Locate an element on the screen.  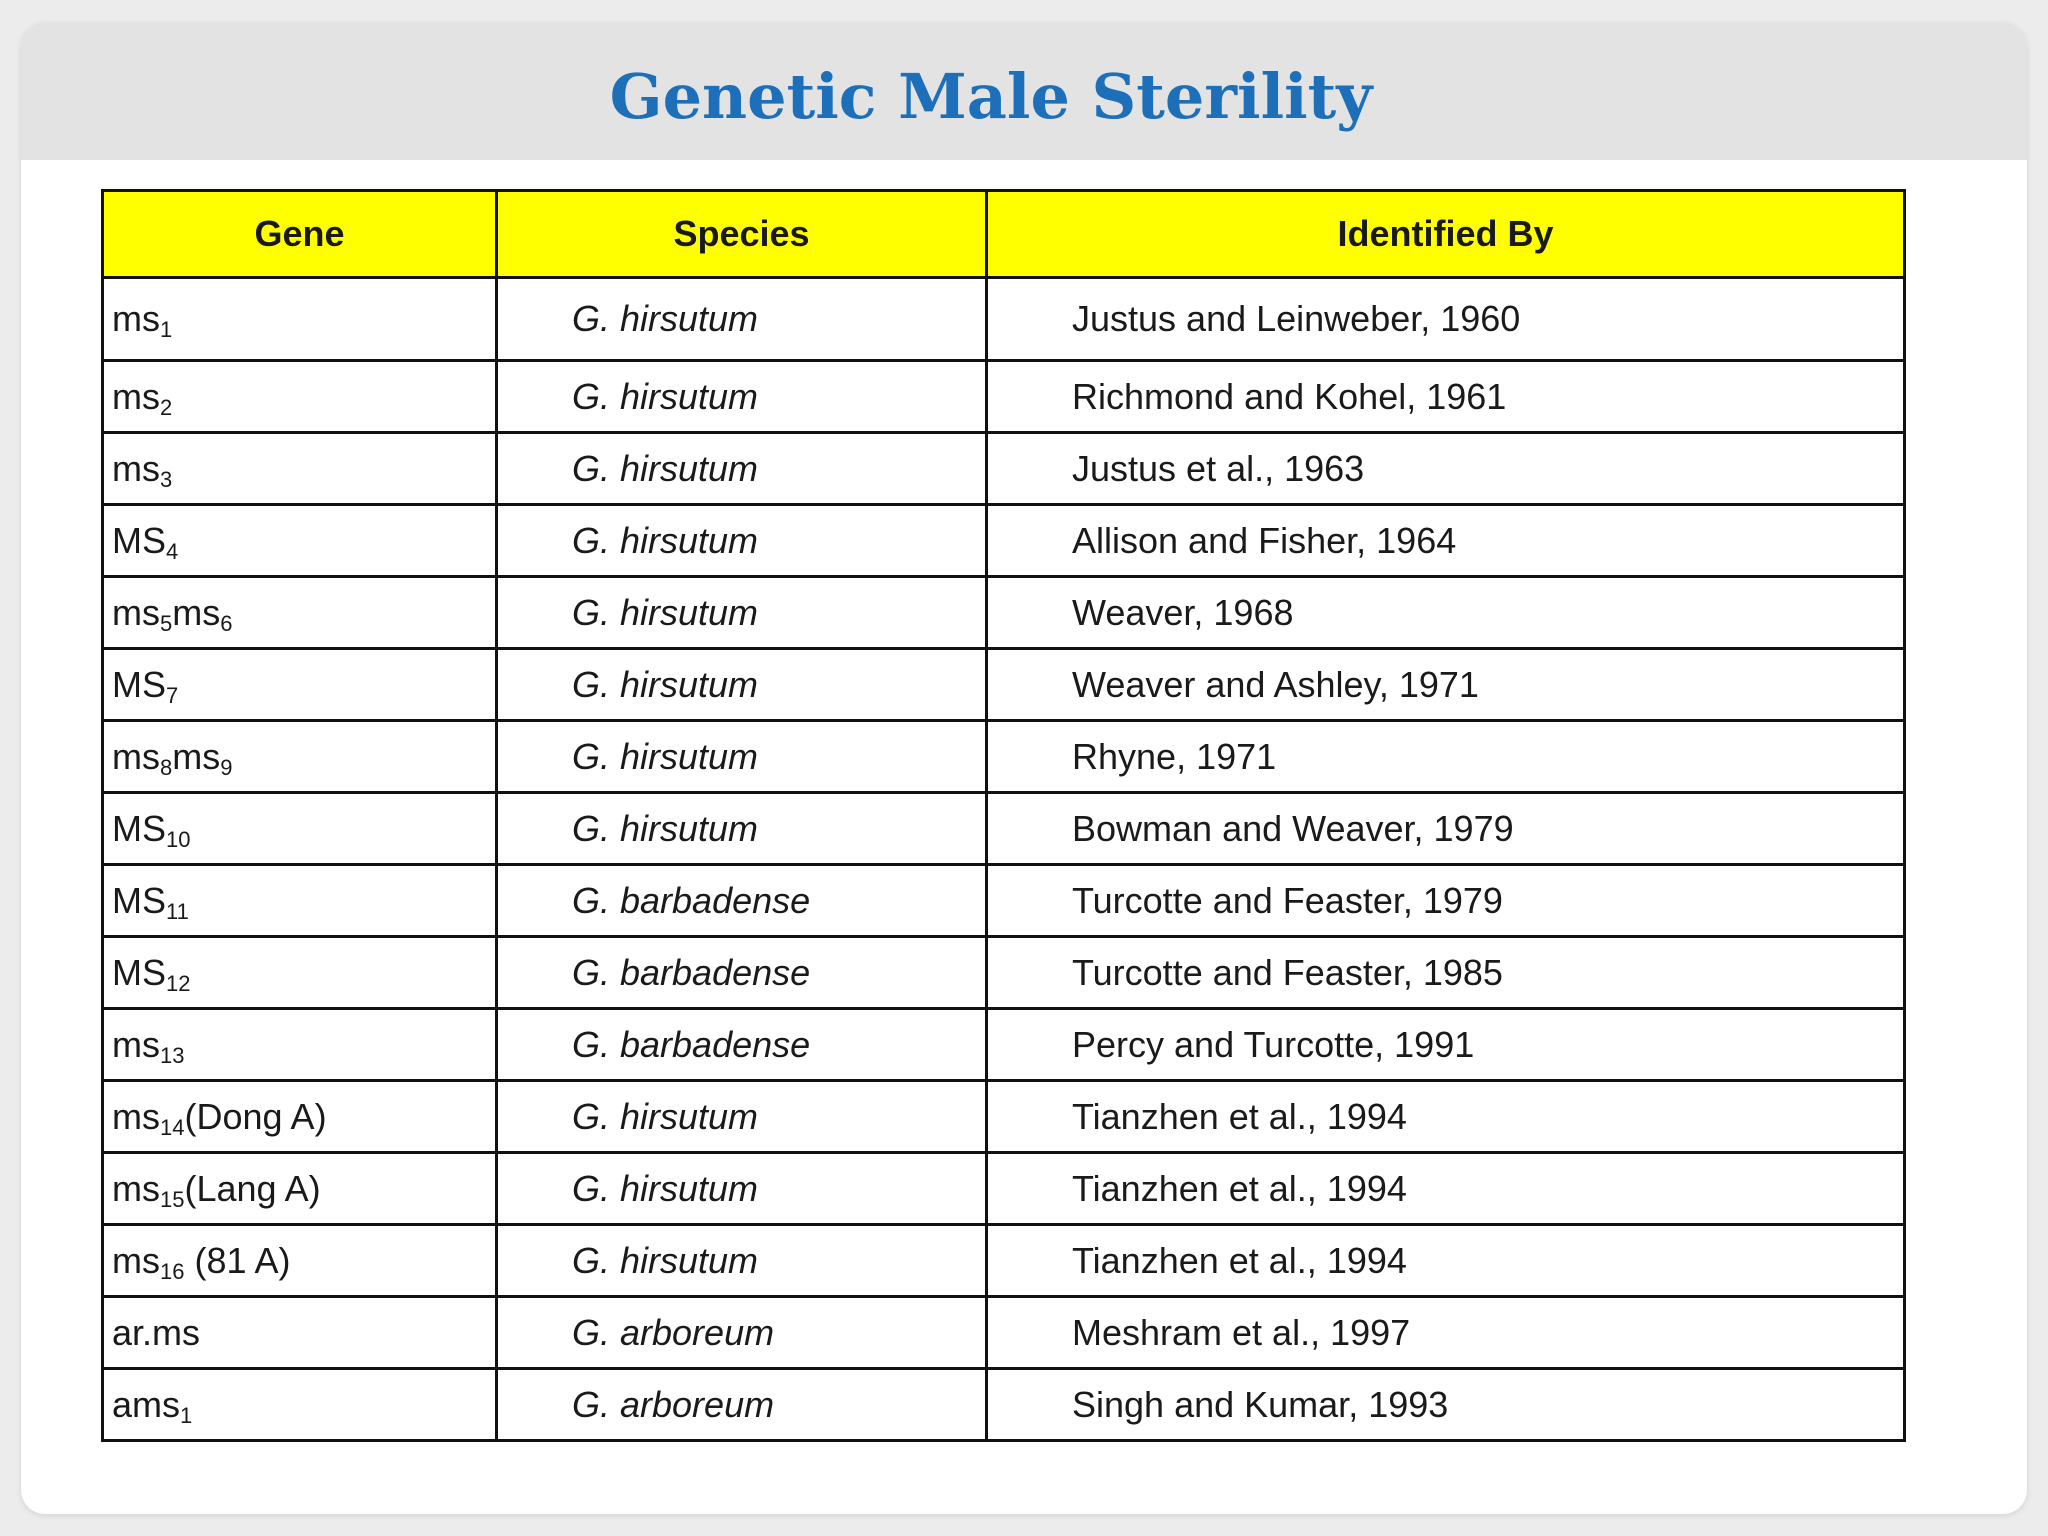
cell-species: G. barbadense is located at coordinates (741, 900).